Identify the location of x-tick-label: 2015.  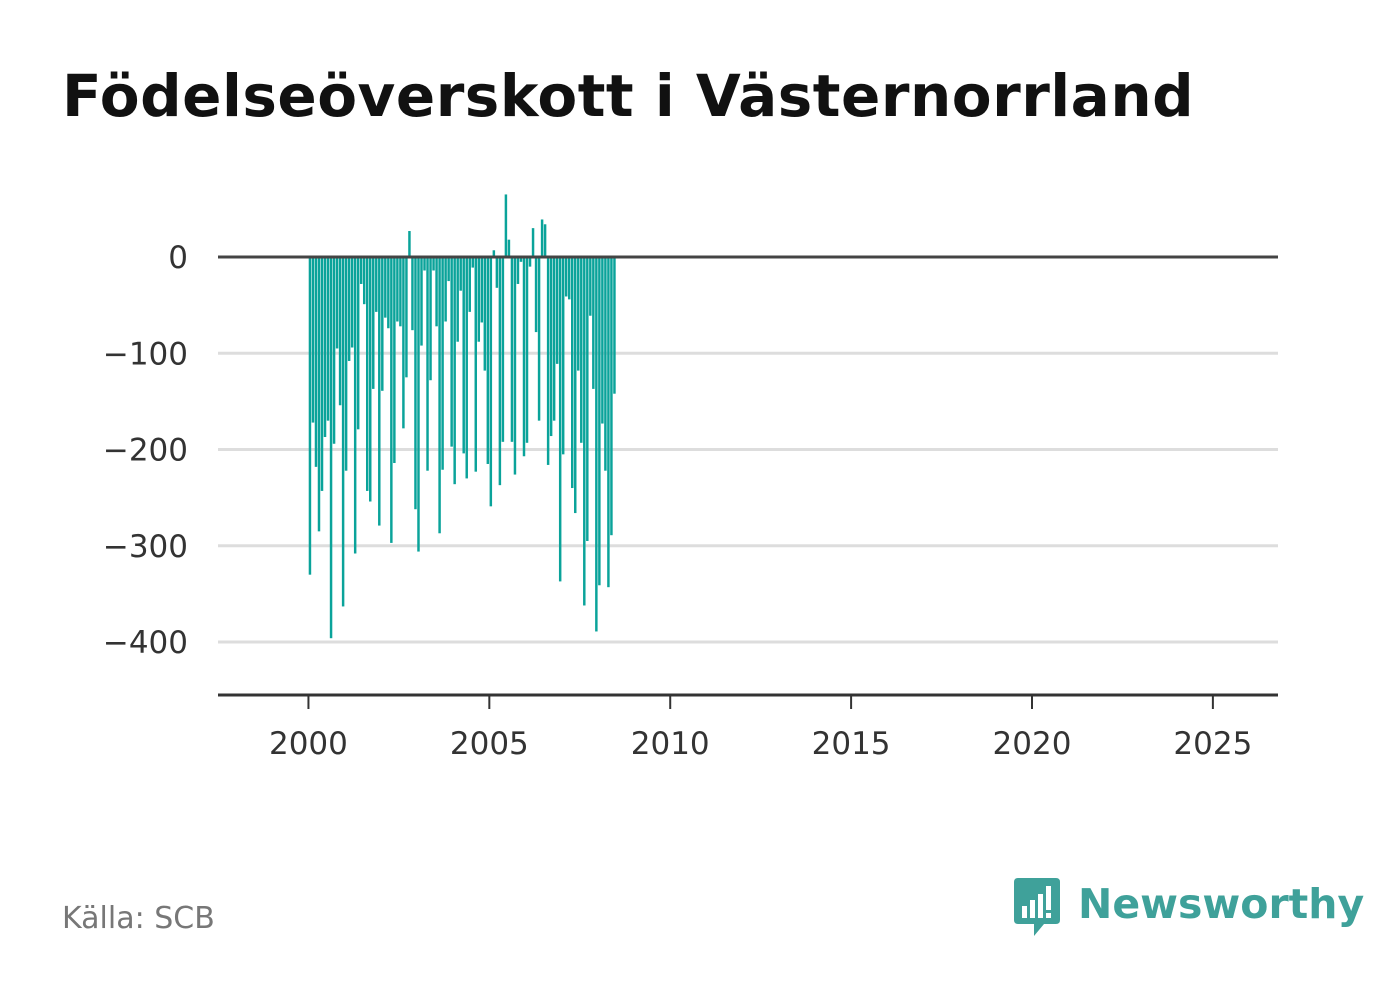
(851, 744).